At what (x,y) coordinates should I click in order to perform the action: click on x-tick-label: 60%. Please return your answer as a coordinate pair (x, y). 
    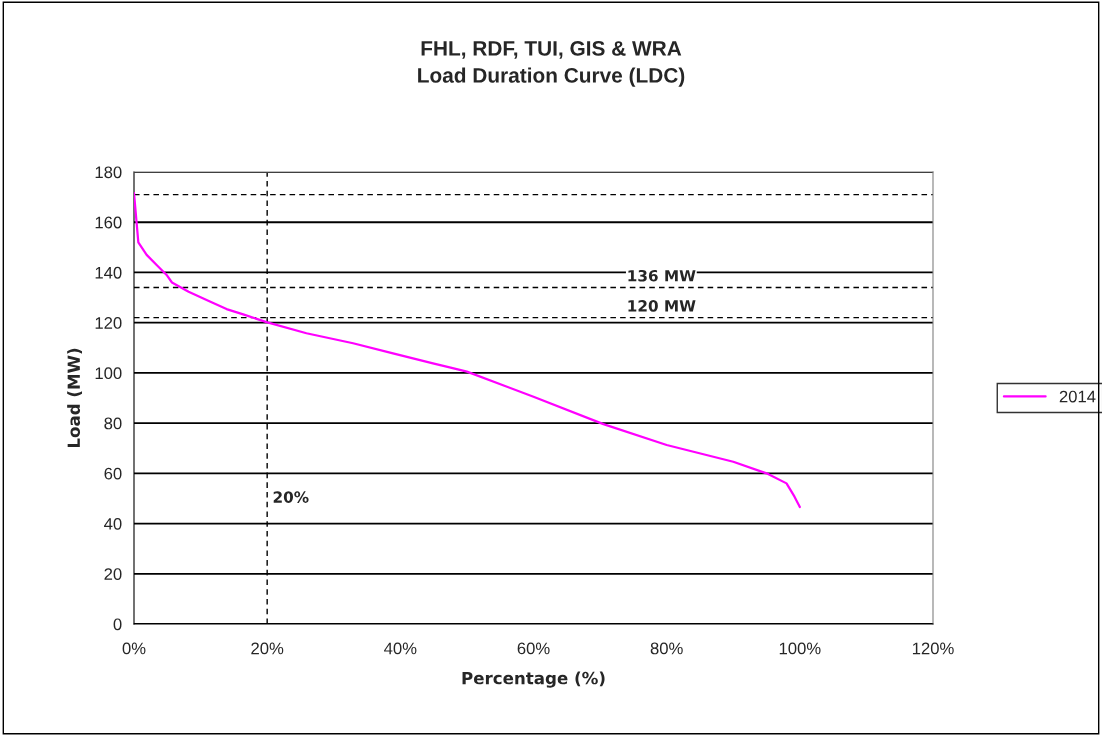
    Looking at the image, I should click on (533, 648).